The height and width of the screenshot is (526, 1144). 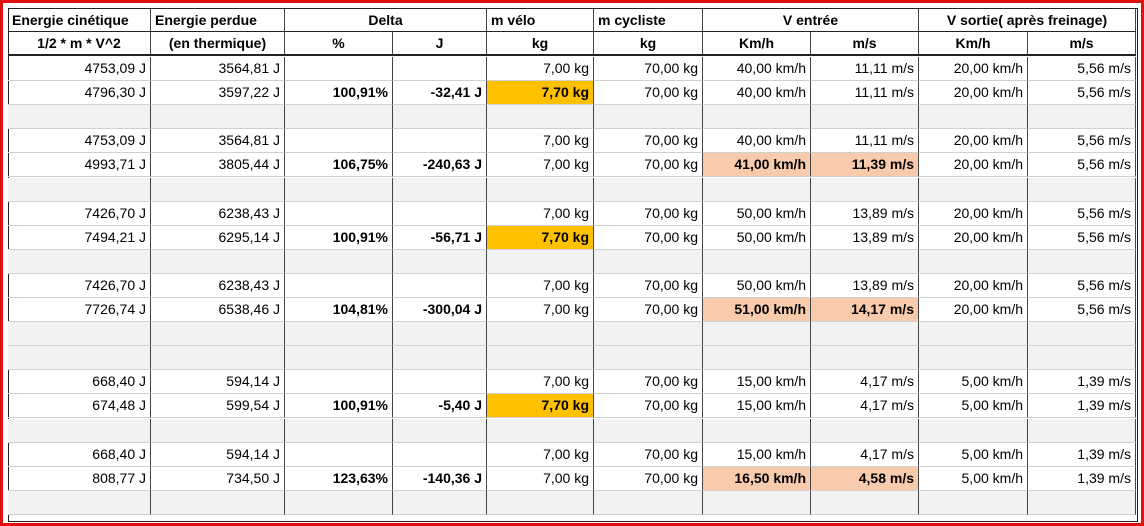 I want to click on data-cell: 7726,74 J, so click(x=79, y=310).